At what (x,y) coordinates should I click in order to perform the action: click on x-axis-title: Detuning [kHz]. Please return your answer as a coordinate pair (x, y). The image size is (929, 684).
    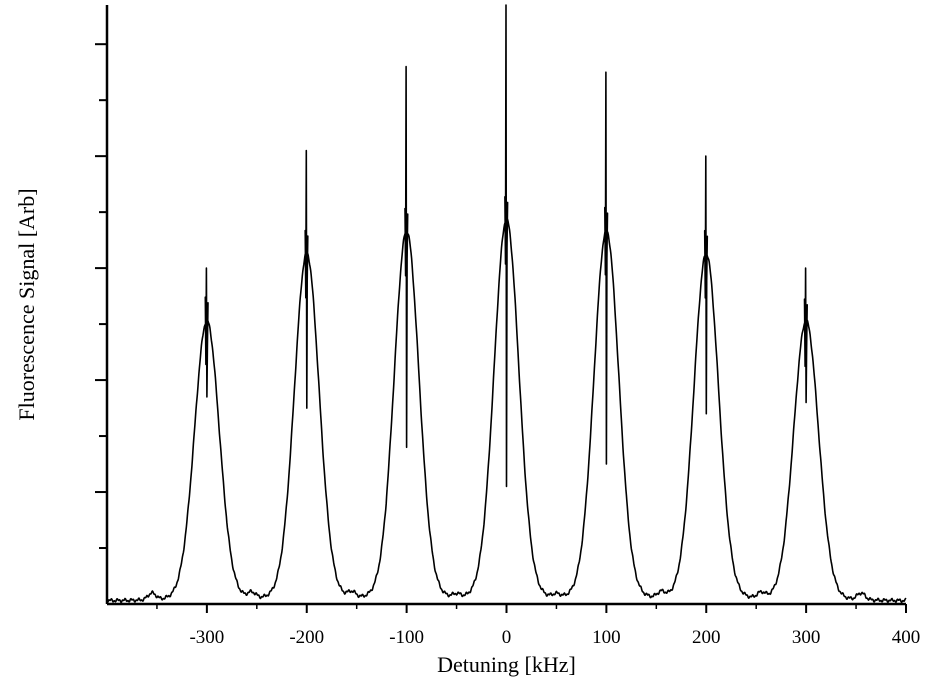
    Looking at the image, I should click on (506, 664).